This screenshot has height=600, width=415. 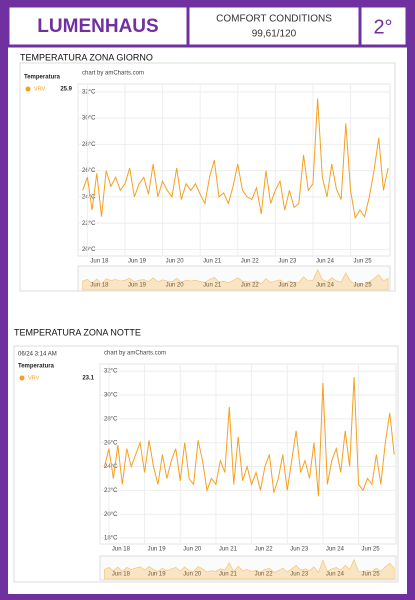 I want to click on legend-value: 25.9, so click(x=66, y=90).